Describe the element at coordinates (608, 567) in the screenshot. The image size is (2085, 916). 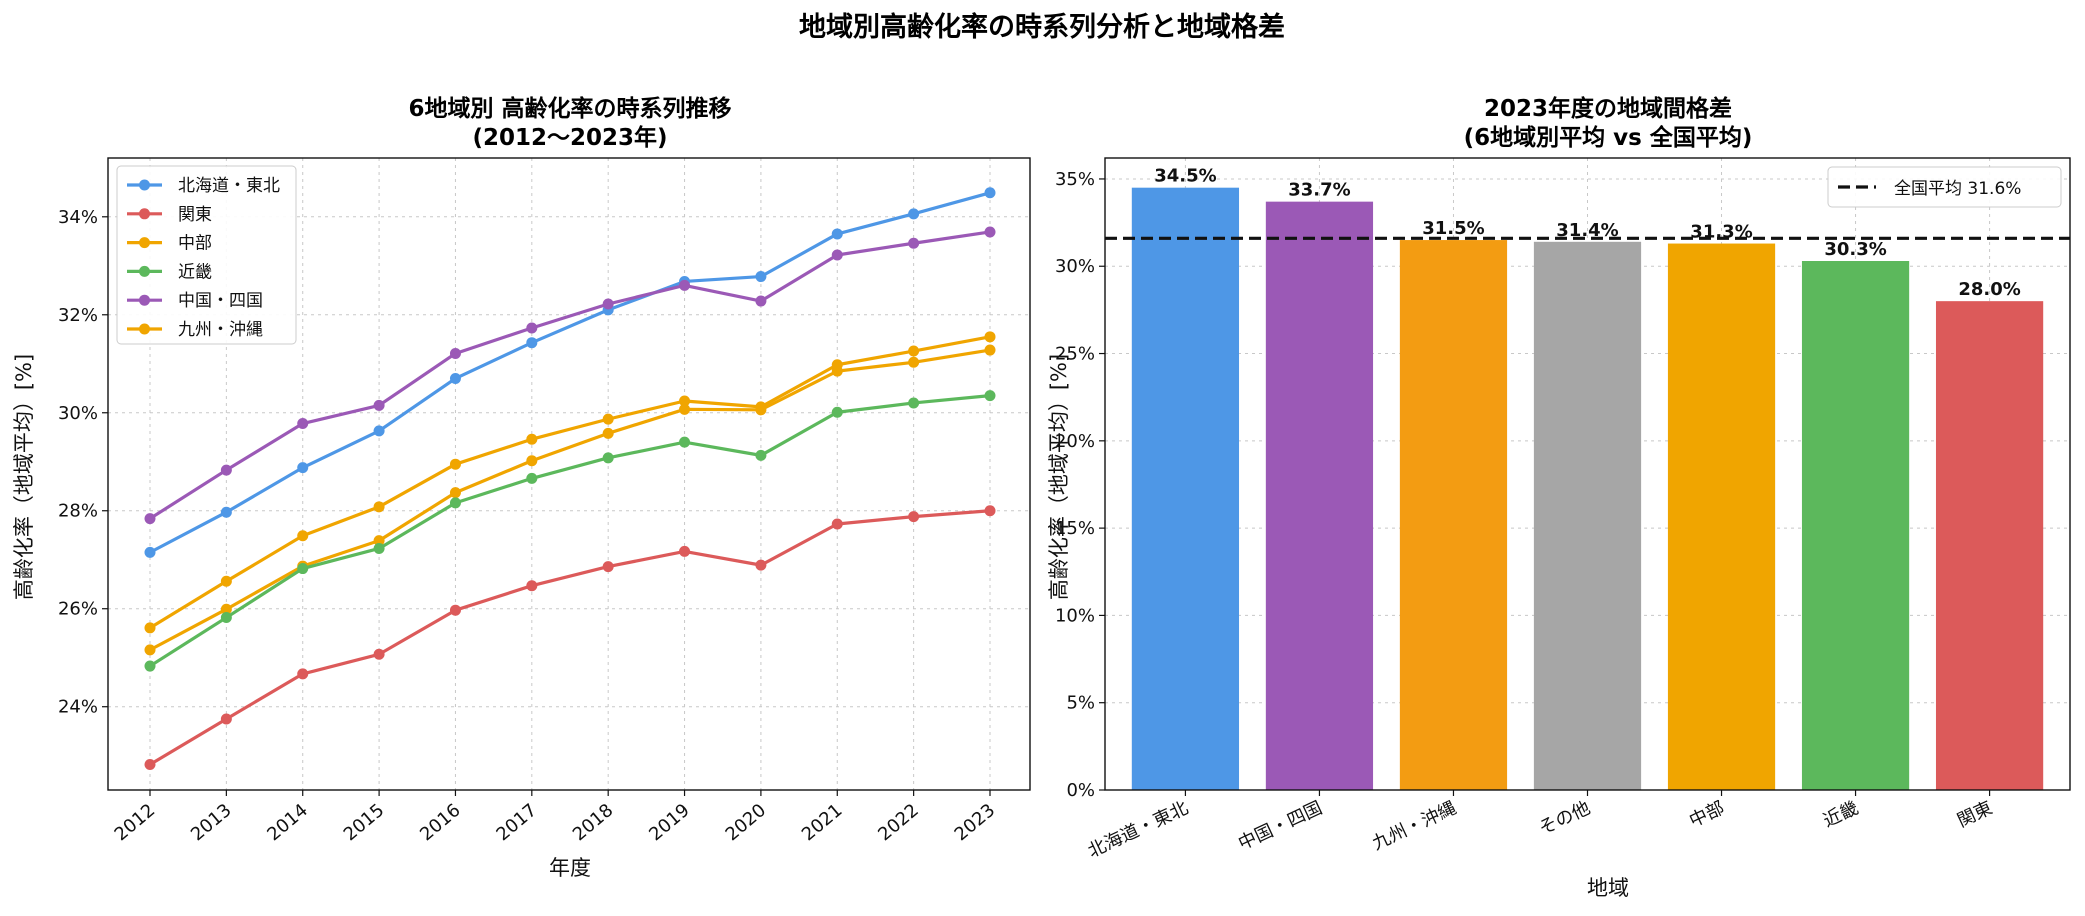
I see `data-point-関東-2018` at that location.